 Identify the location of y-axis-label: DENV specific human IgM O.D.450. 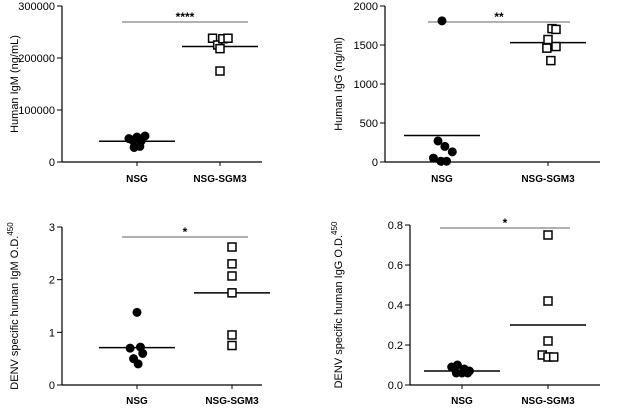
(13, 306).